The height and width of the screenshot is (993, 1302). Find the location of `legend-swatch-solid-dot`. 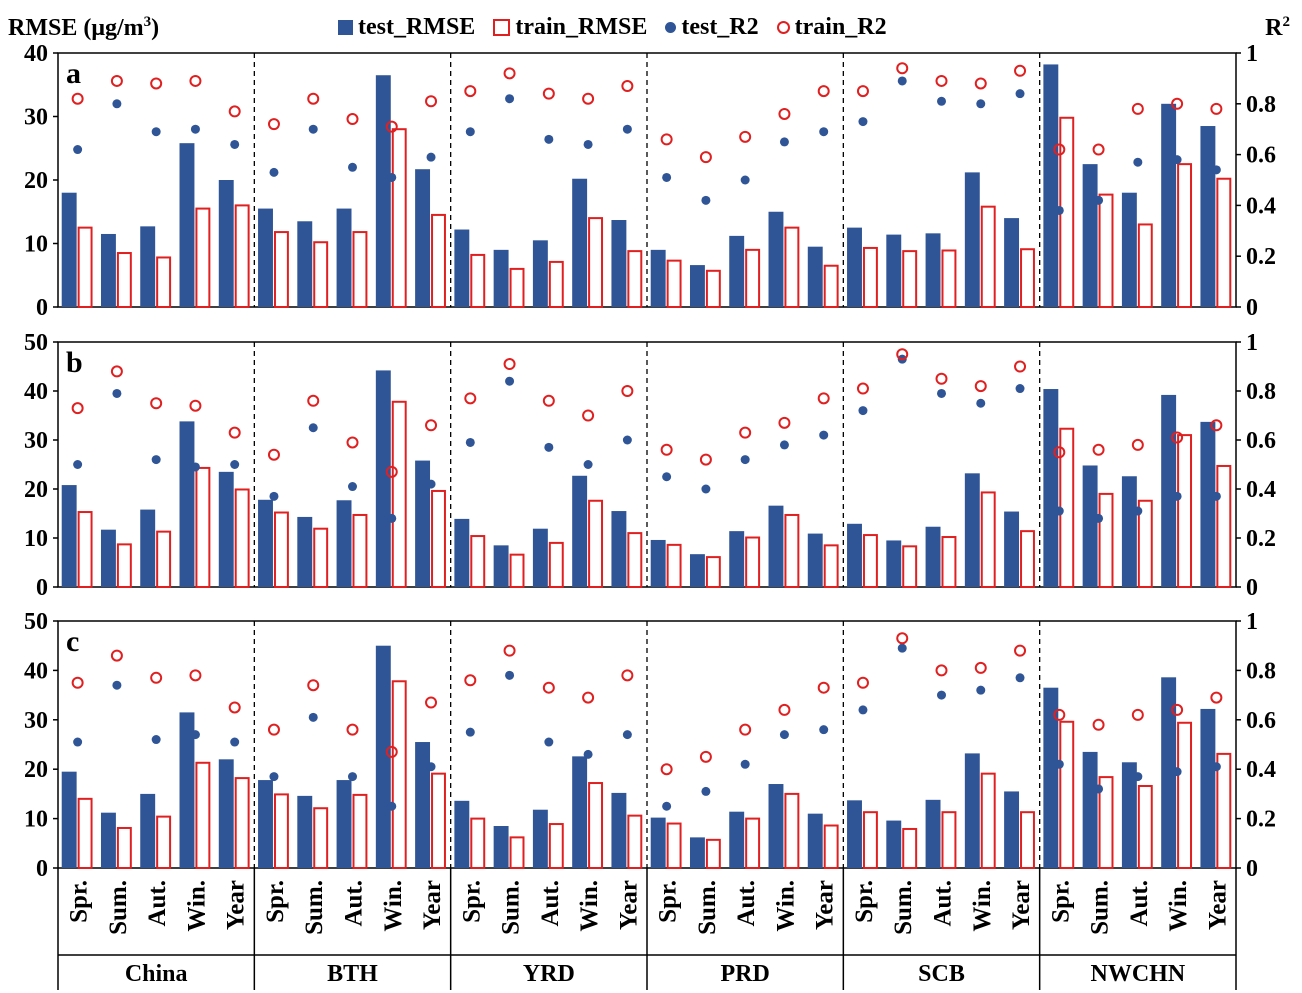

legend-swatch-solid-dot is located at coordinates (671, 27).